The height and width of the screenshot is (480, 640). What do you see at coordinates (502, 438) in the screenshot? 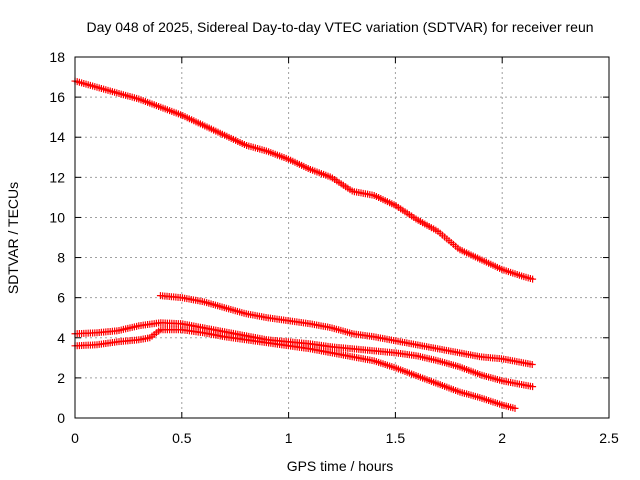
I see `x-tick-label: 2` at bounding box center [502, 438].